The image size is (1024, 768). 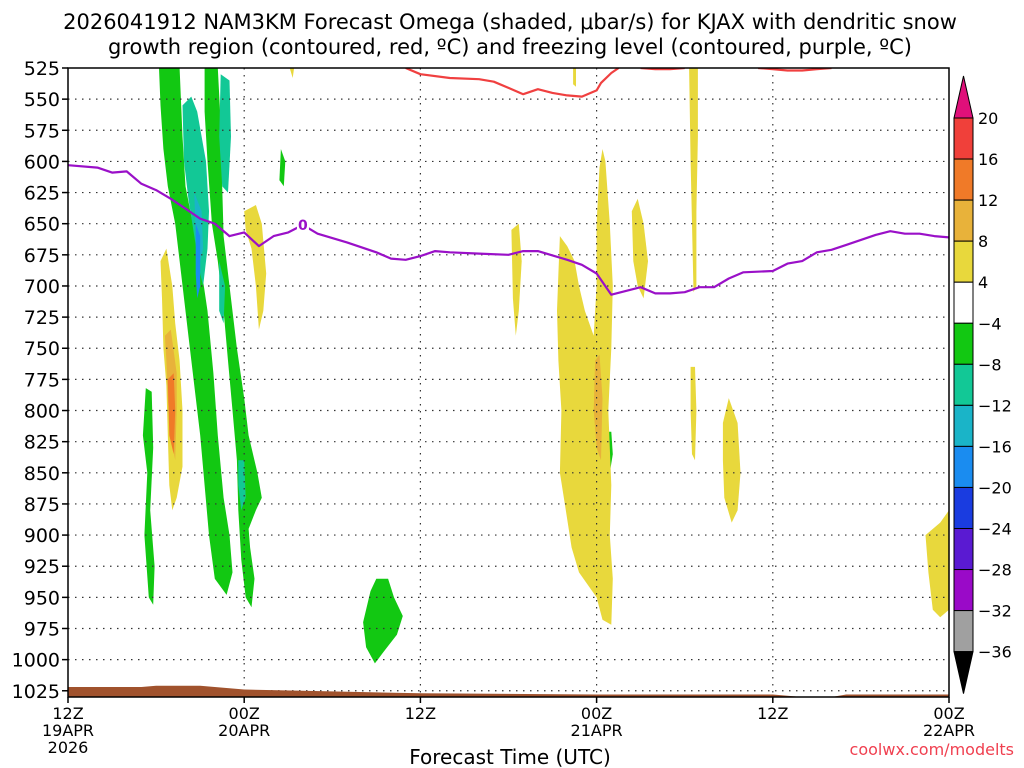 What do you see at coordinates (995, 611) in the screenshot?
I see `colorbar-label-12: −32` at bounding box center [995, 611].